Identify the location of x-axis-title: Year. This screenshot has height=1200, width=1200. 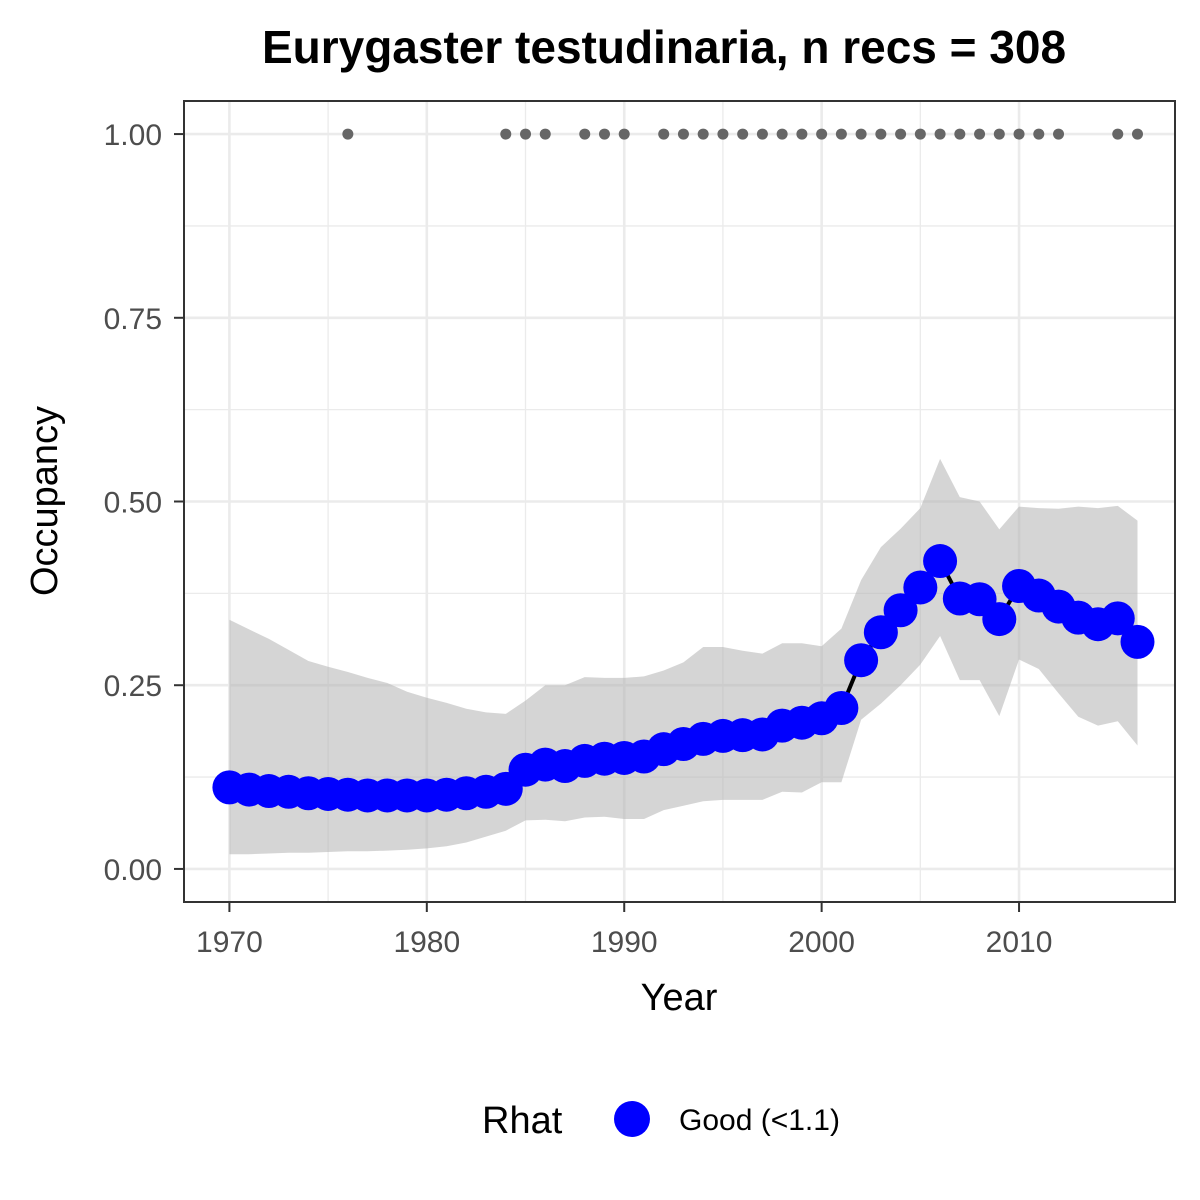
(679, 998).